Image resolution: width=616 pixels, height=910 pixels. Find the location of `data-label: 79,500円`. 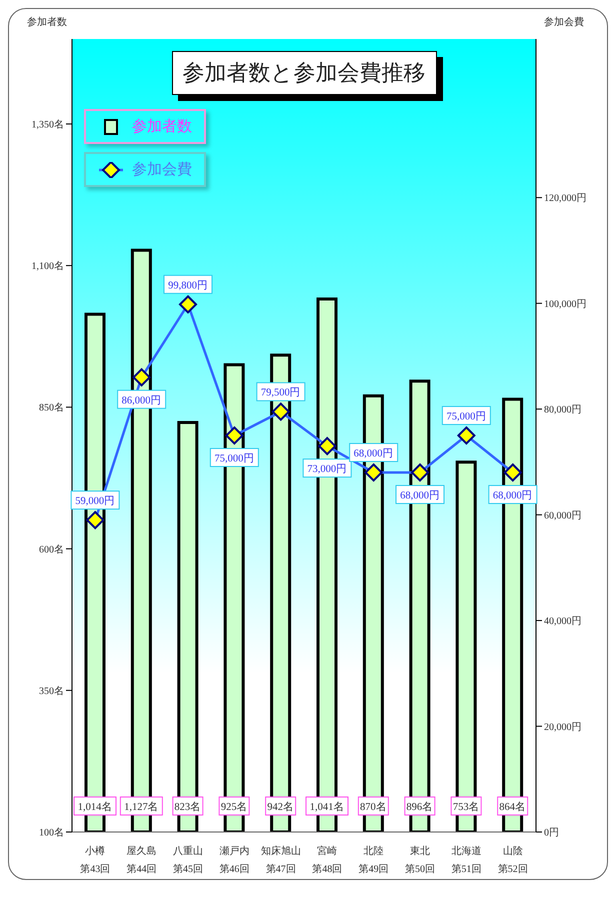

data-label: 79,500円 is located at coordinates (280, 392).